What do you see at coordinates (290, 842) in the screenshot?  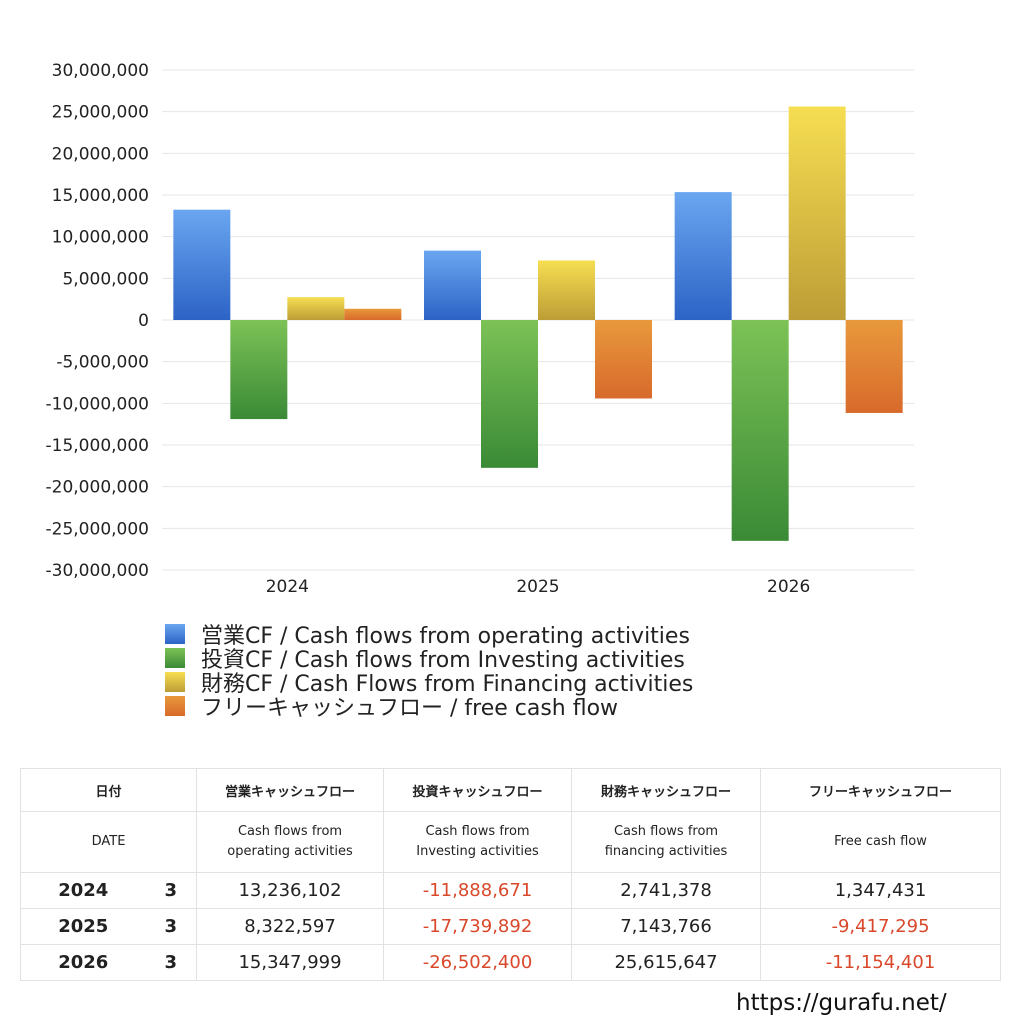 I see `header-operating-en: Cash flows from operating activities` at bounding box center [290, 842].